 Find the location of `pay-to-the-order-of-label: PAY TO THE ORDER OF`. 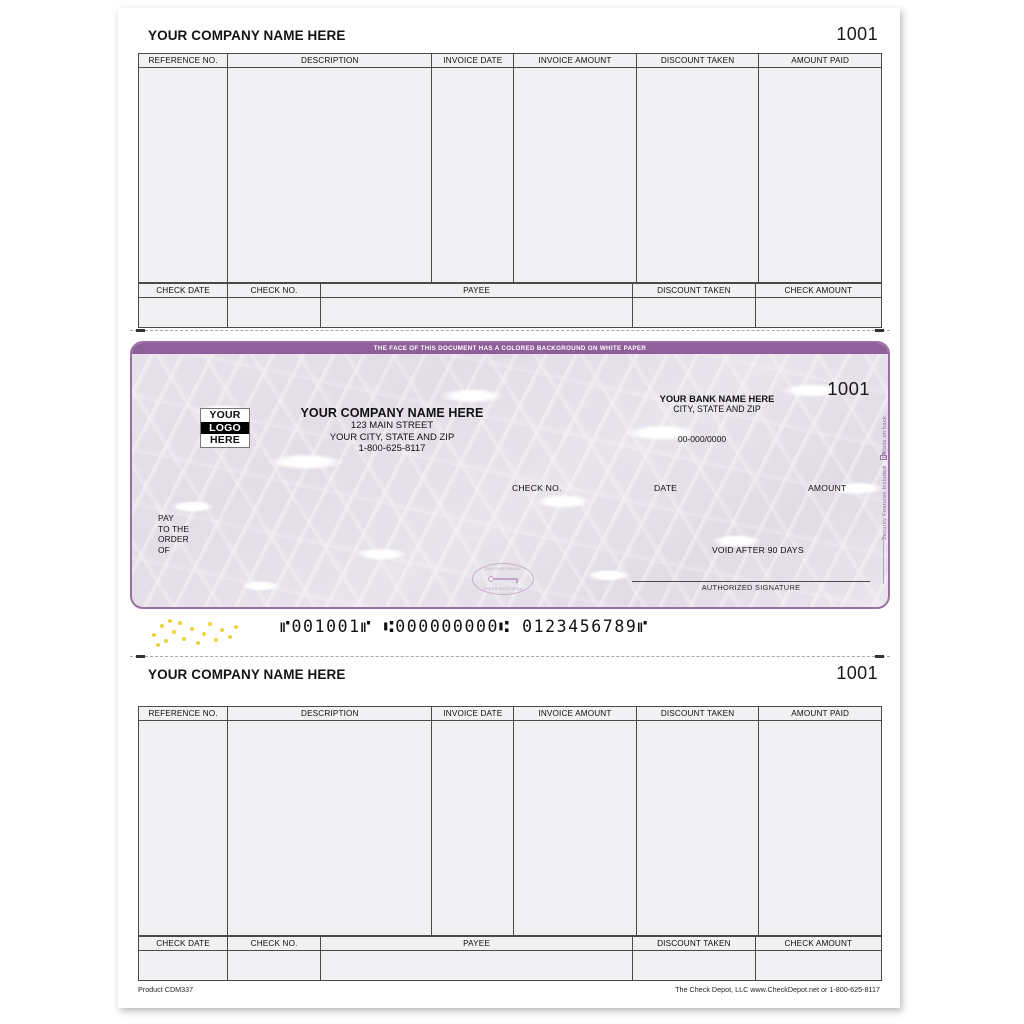

pay-to-the-order-of-label: PAY TO THE ORDER OF is located at coordinates (173, 534).